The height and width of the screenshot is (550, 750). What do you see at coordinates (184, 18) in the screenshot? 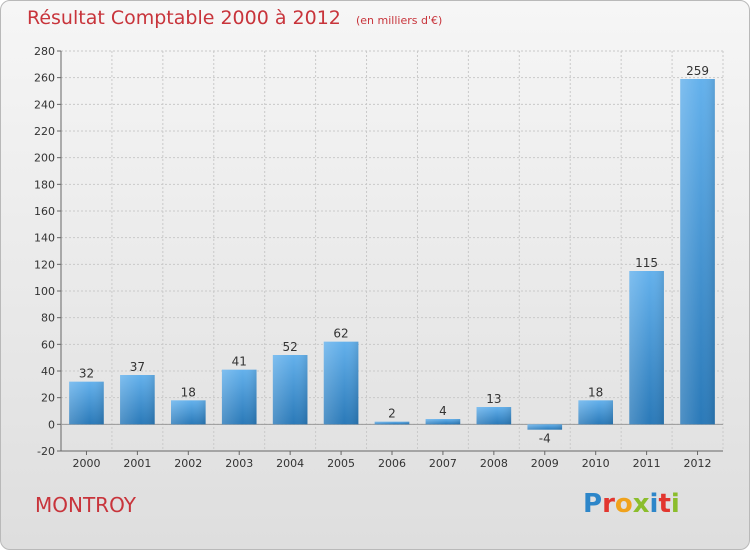
I see `chart-title: Résultat Comptable 2000 à 2012` at bounding box center [184, 18].